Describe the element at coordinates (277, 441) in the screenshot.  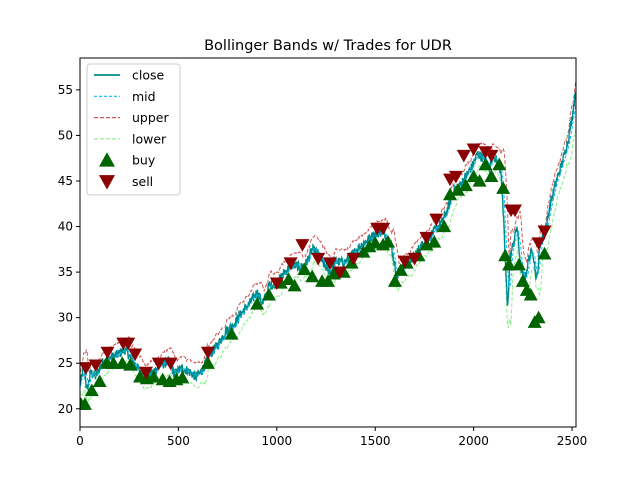
I see `x-tick-label: 1000` at that location.